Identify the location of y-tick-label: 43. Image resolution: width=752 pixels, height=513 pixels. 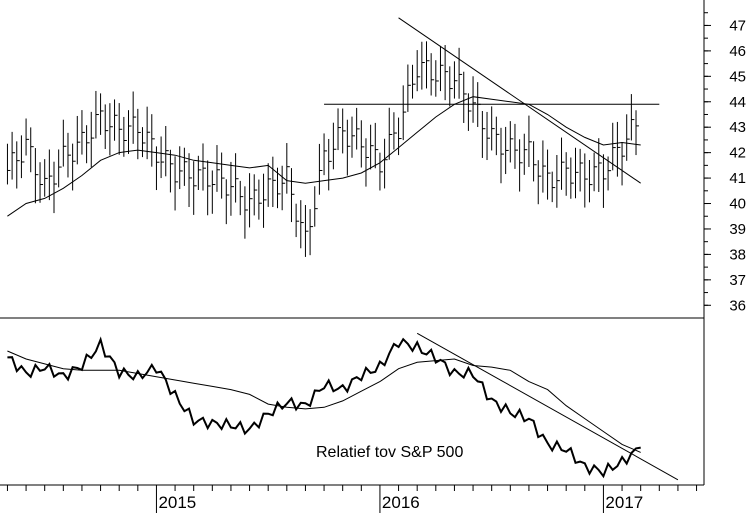
(737, 127).